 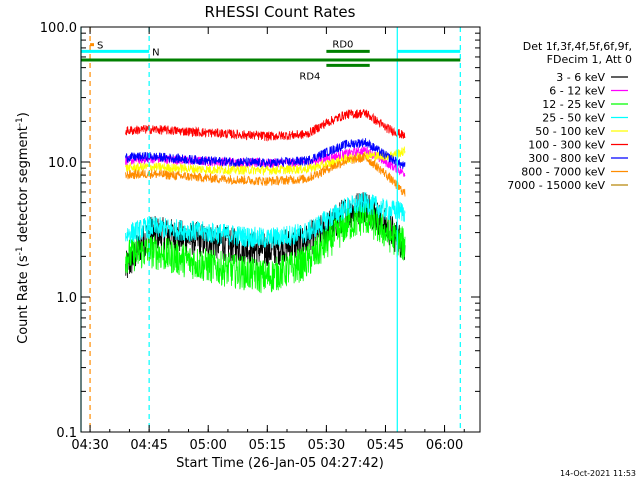 What do you see at coordinates (563, 172) in the screenshot?
I see `legend-label-800-7000-kev: 800 - 7000 keV` at bounding box center [563, 172].